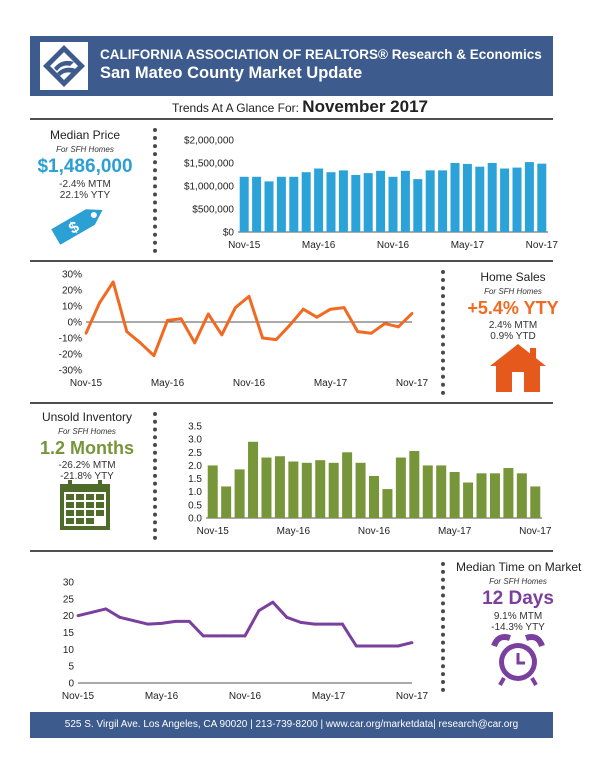 The image size is (600, 776). I want to click on stat-mtm: -26.2% MTM, so click(87, 465).